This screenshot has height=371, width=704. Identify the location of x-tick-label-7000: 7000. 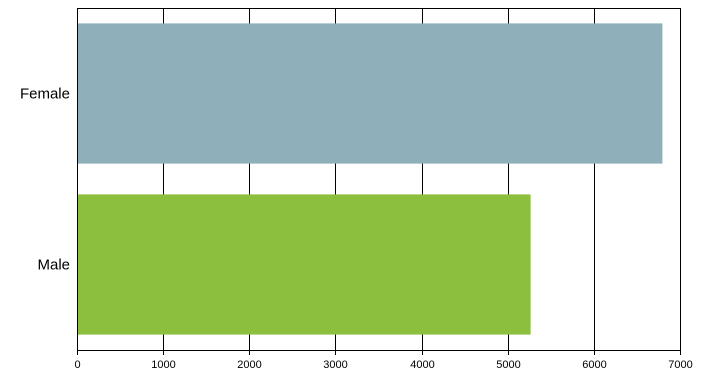
(680, 365).